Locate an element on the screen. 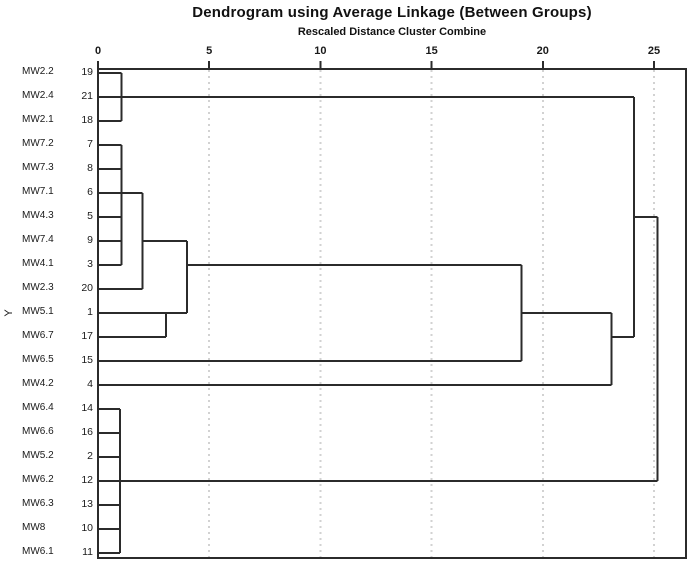  case-number: 16 is located at coordinates (87, 432).